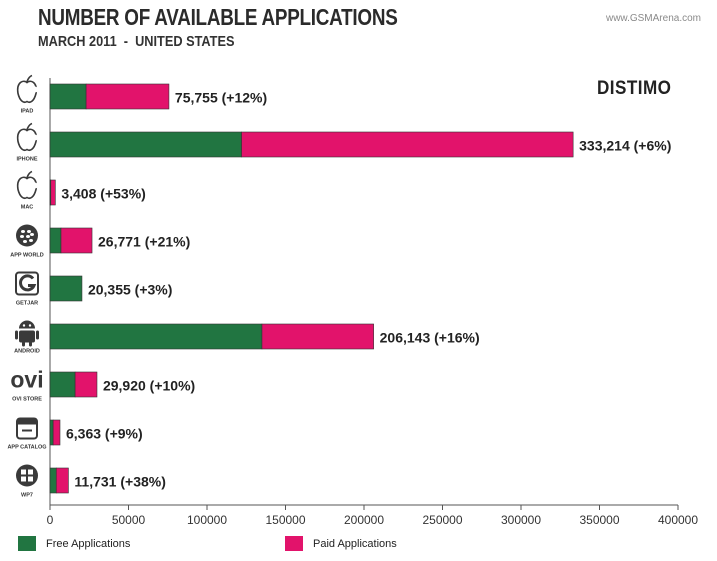  I want to click on data-label: 333,214 (+6%), so click(625, 146).